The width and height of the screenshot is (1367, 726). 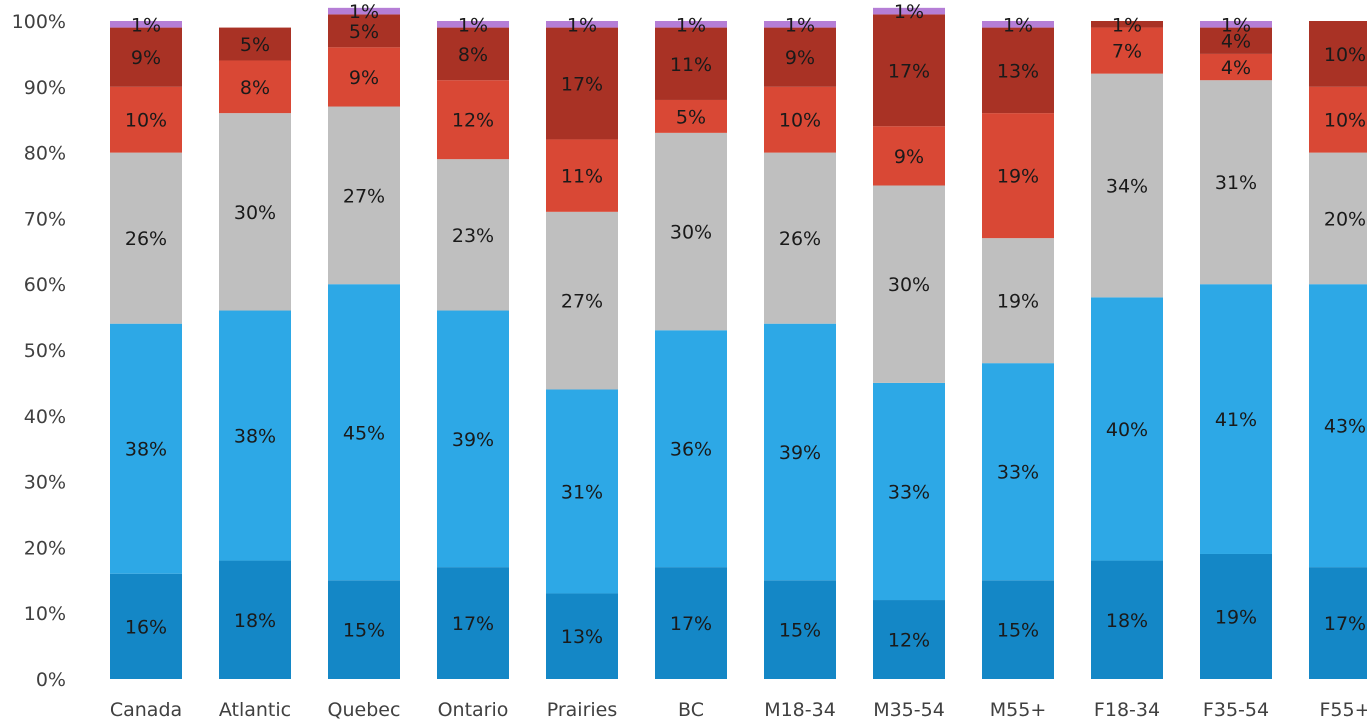 I want to click on data-label: 15%, so click(x=364, y=631).